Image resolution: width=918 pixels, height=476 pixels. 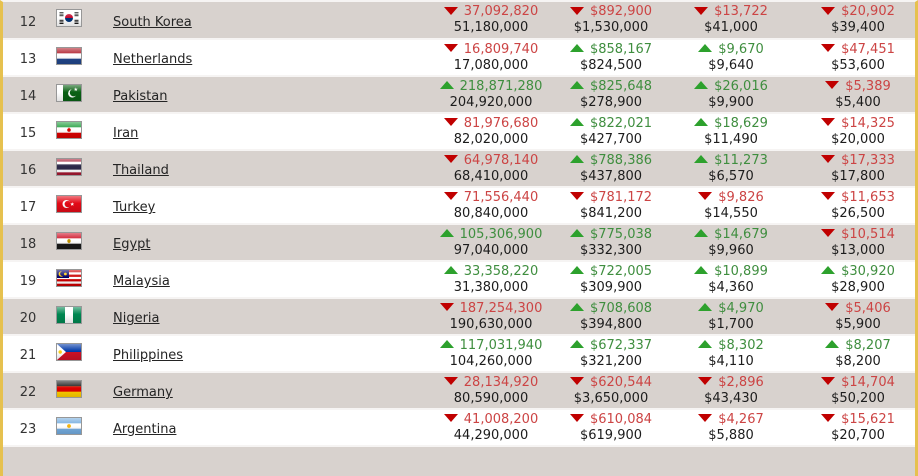 I want to click on country-link: Nigeria, so click(x=136, y=318).